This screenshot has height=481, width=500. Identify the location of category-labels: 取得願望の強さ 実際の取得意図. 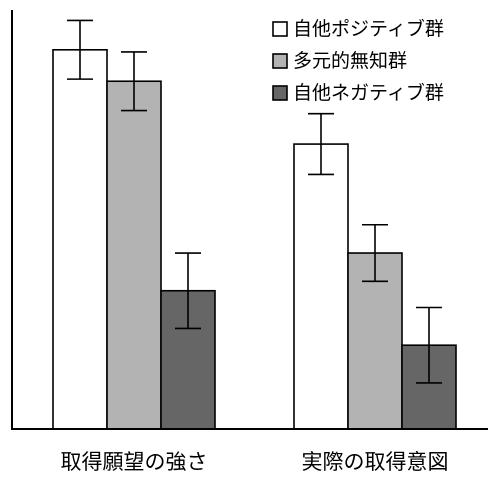
(255, 462).